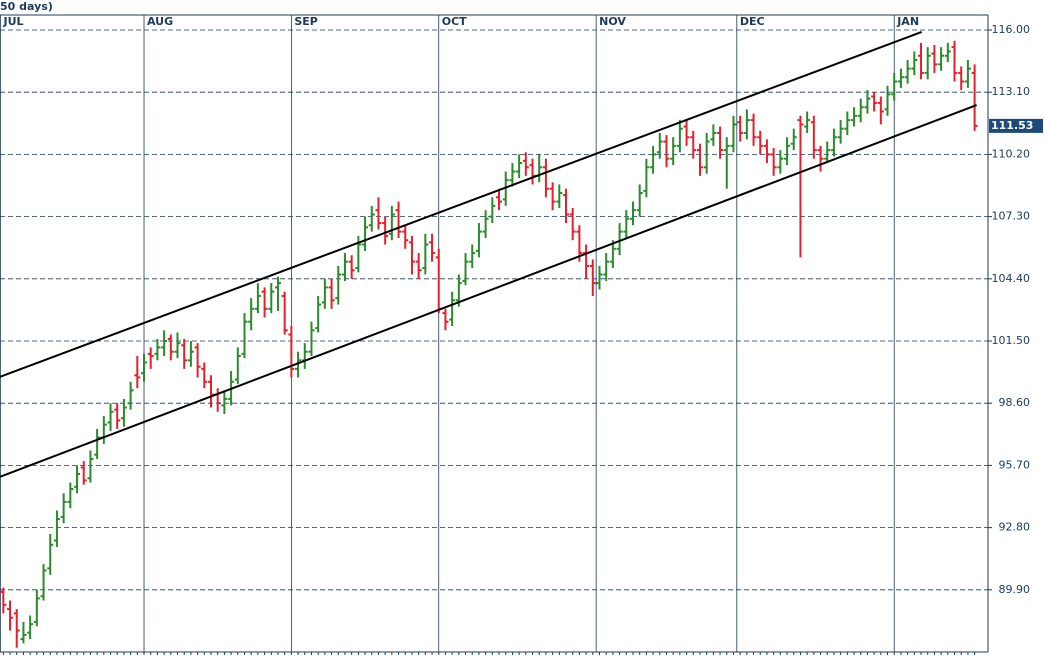  What do you see at coordinates (1011, 153) in the screenshot?
I see `y-tick-label: 110.20` at bounding box center [1011, 153].